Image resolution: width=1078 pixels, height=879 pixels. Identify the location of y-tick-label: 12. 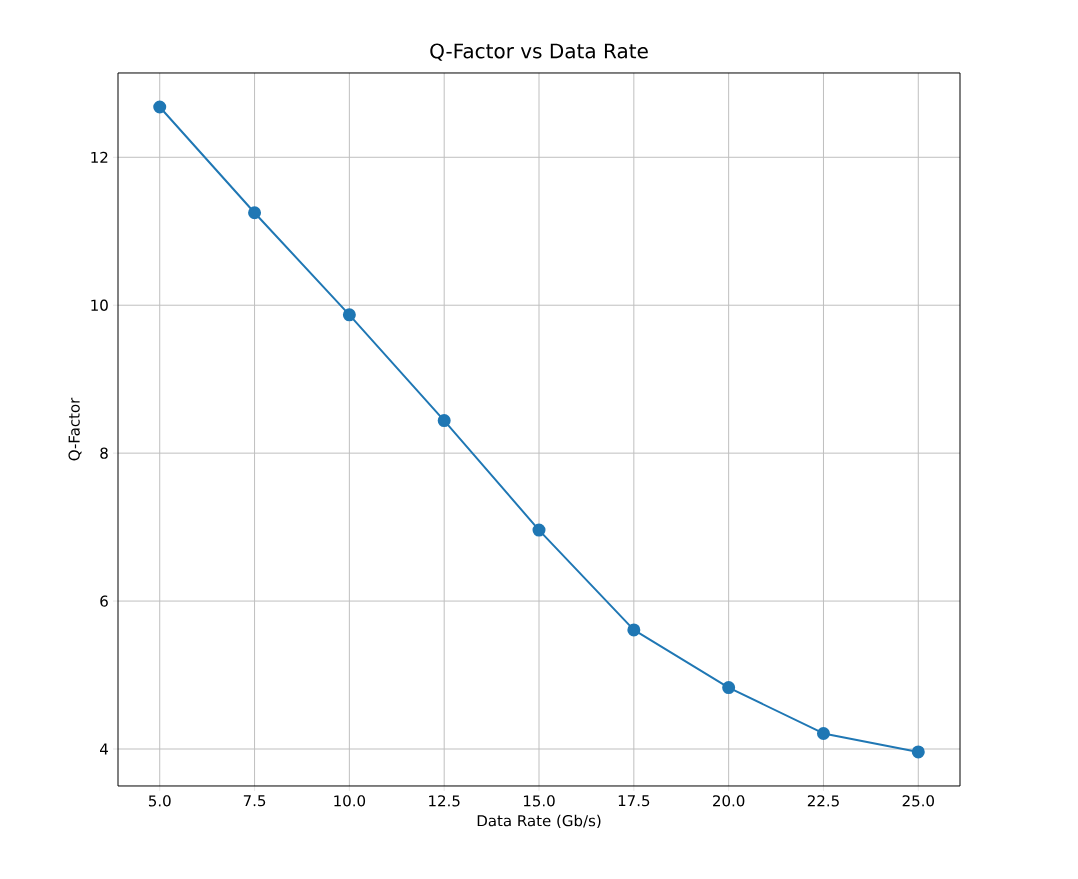
(99, 157).